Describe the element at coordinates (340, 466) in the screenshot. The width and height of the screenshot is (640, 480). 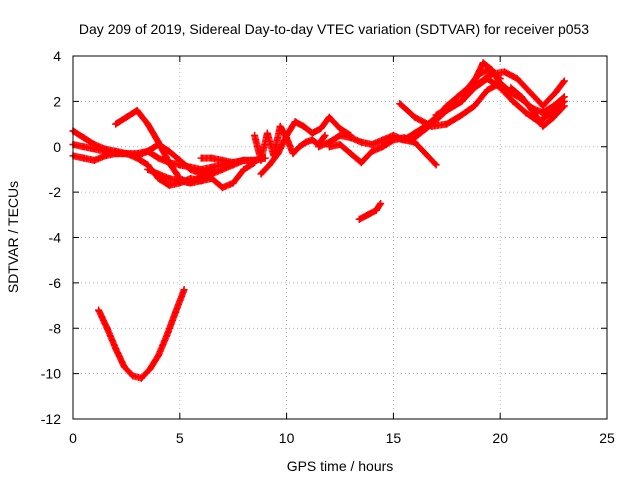
I see `x-axis-label: GPS time / hours` at that location.